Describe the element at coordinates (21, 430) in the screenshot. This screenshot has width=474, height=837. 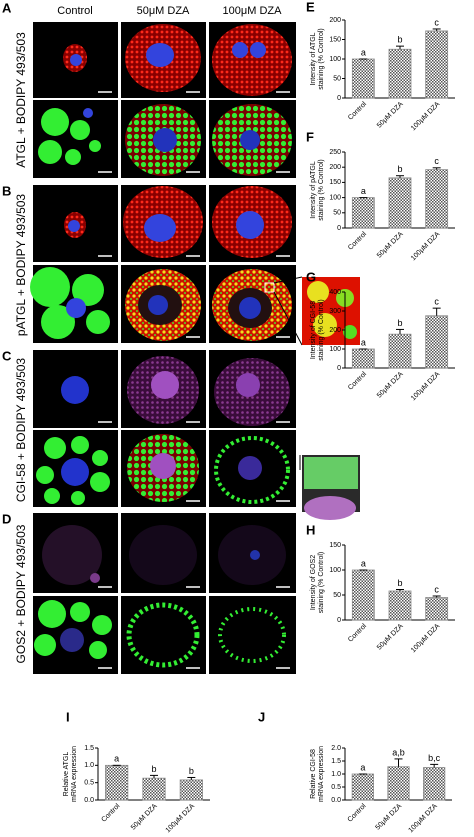
I see `row-label: CGI-58 + BODIPY 493/503` at that location.